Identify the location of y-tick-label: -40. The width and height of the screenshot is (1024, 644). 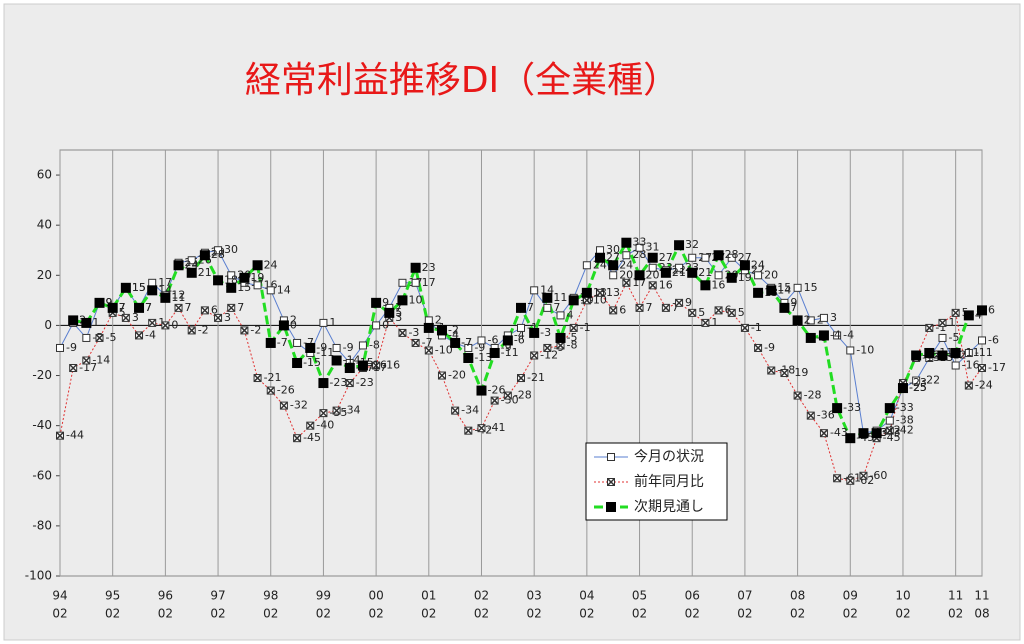
(42, 425).